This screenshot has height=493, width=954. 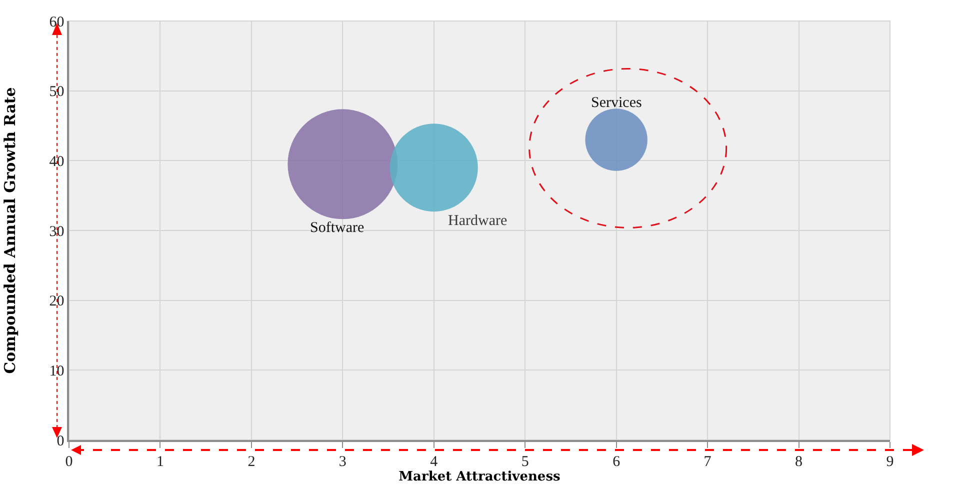 I want to click on y-tick-label: 20, so click(x=56, y=302).